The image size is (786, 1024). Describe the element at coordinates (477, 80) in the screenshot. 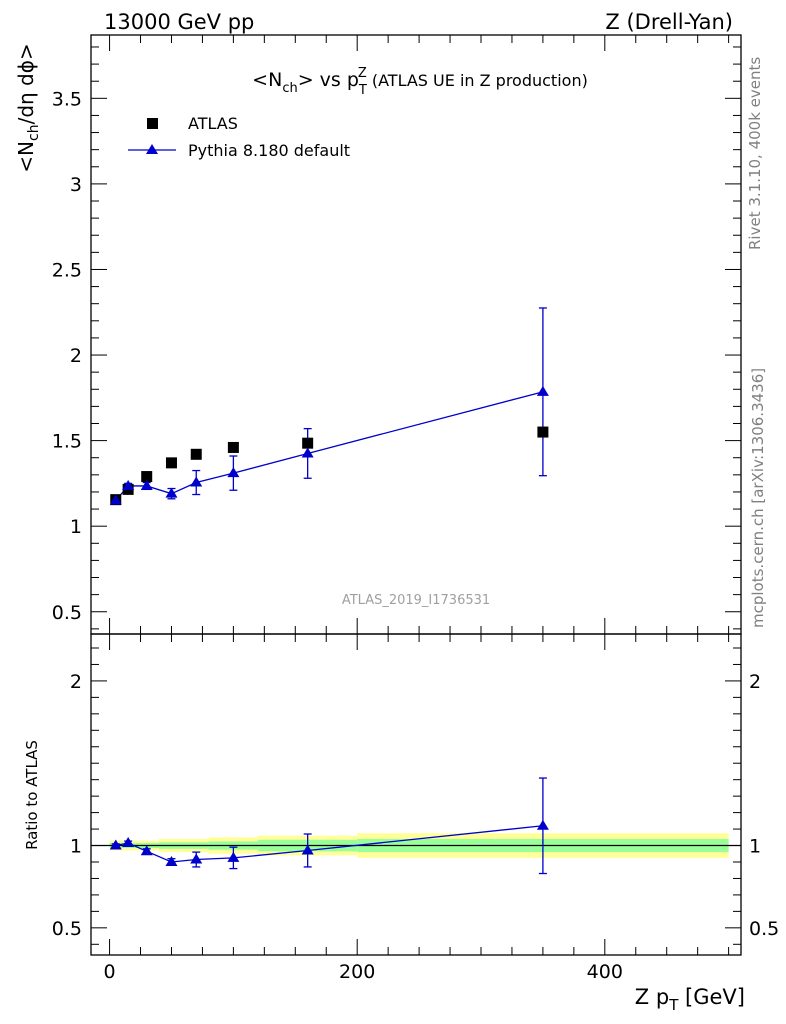

I see `title-part-3: (ATLAS UE in Z production)` at that location.